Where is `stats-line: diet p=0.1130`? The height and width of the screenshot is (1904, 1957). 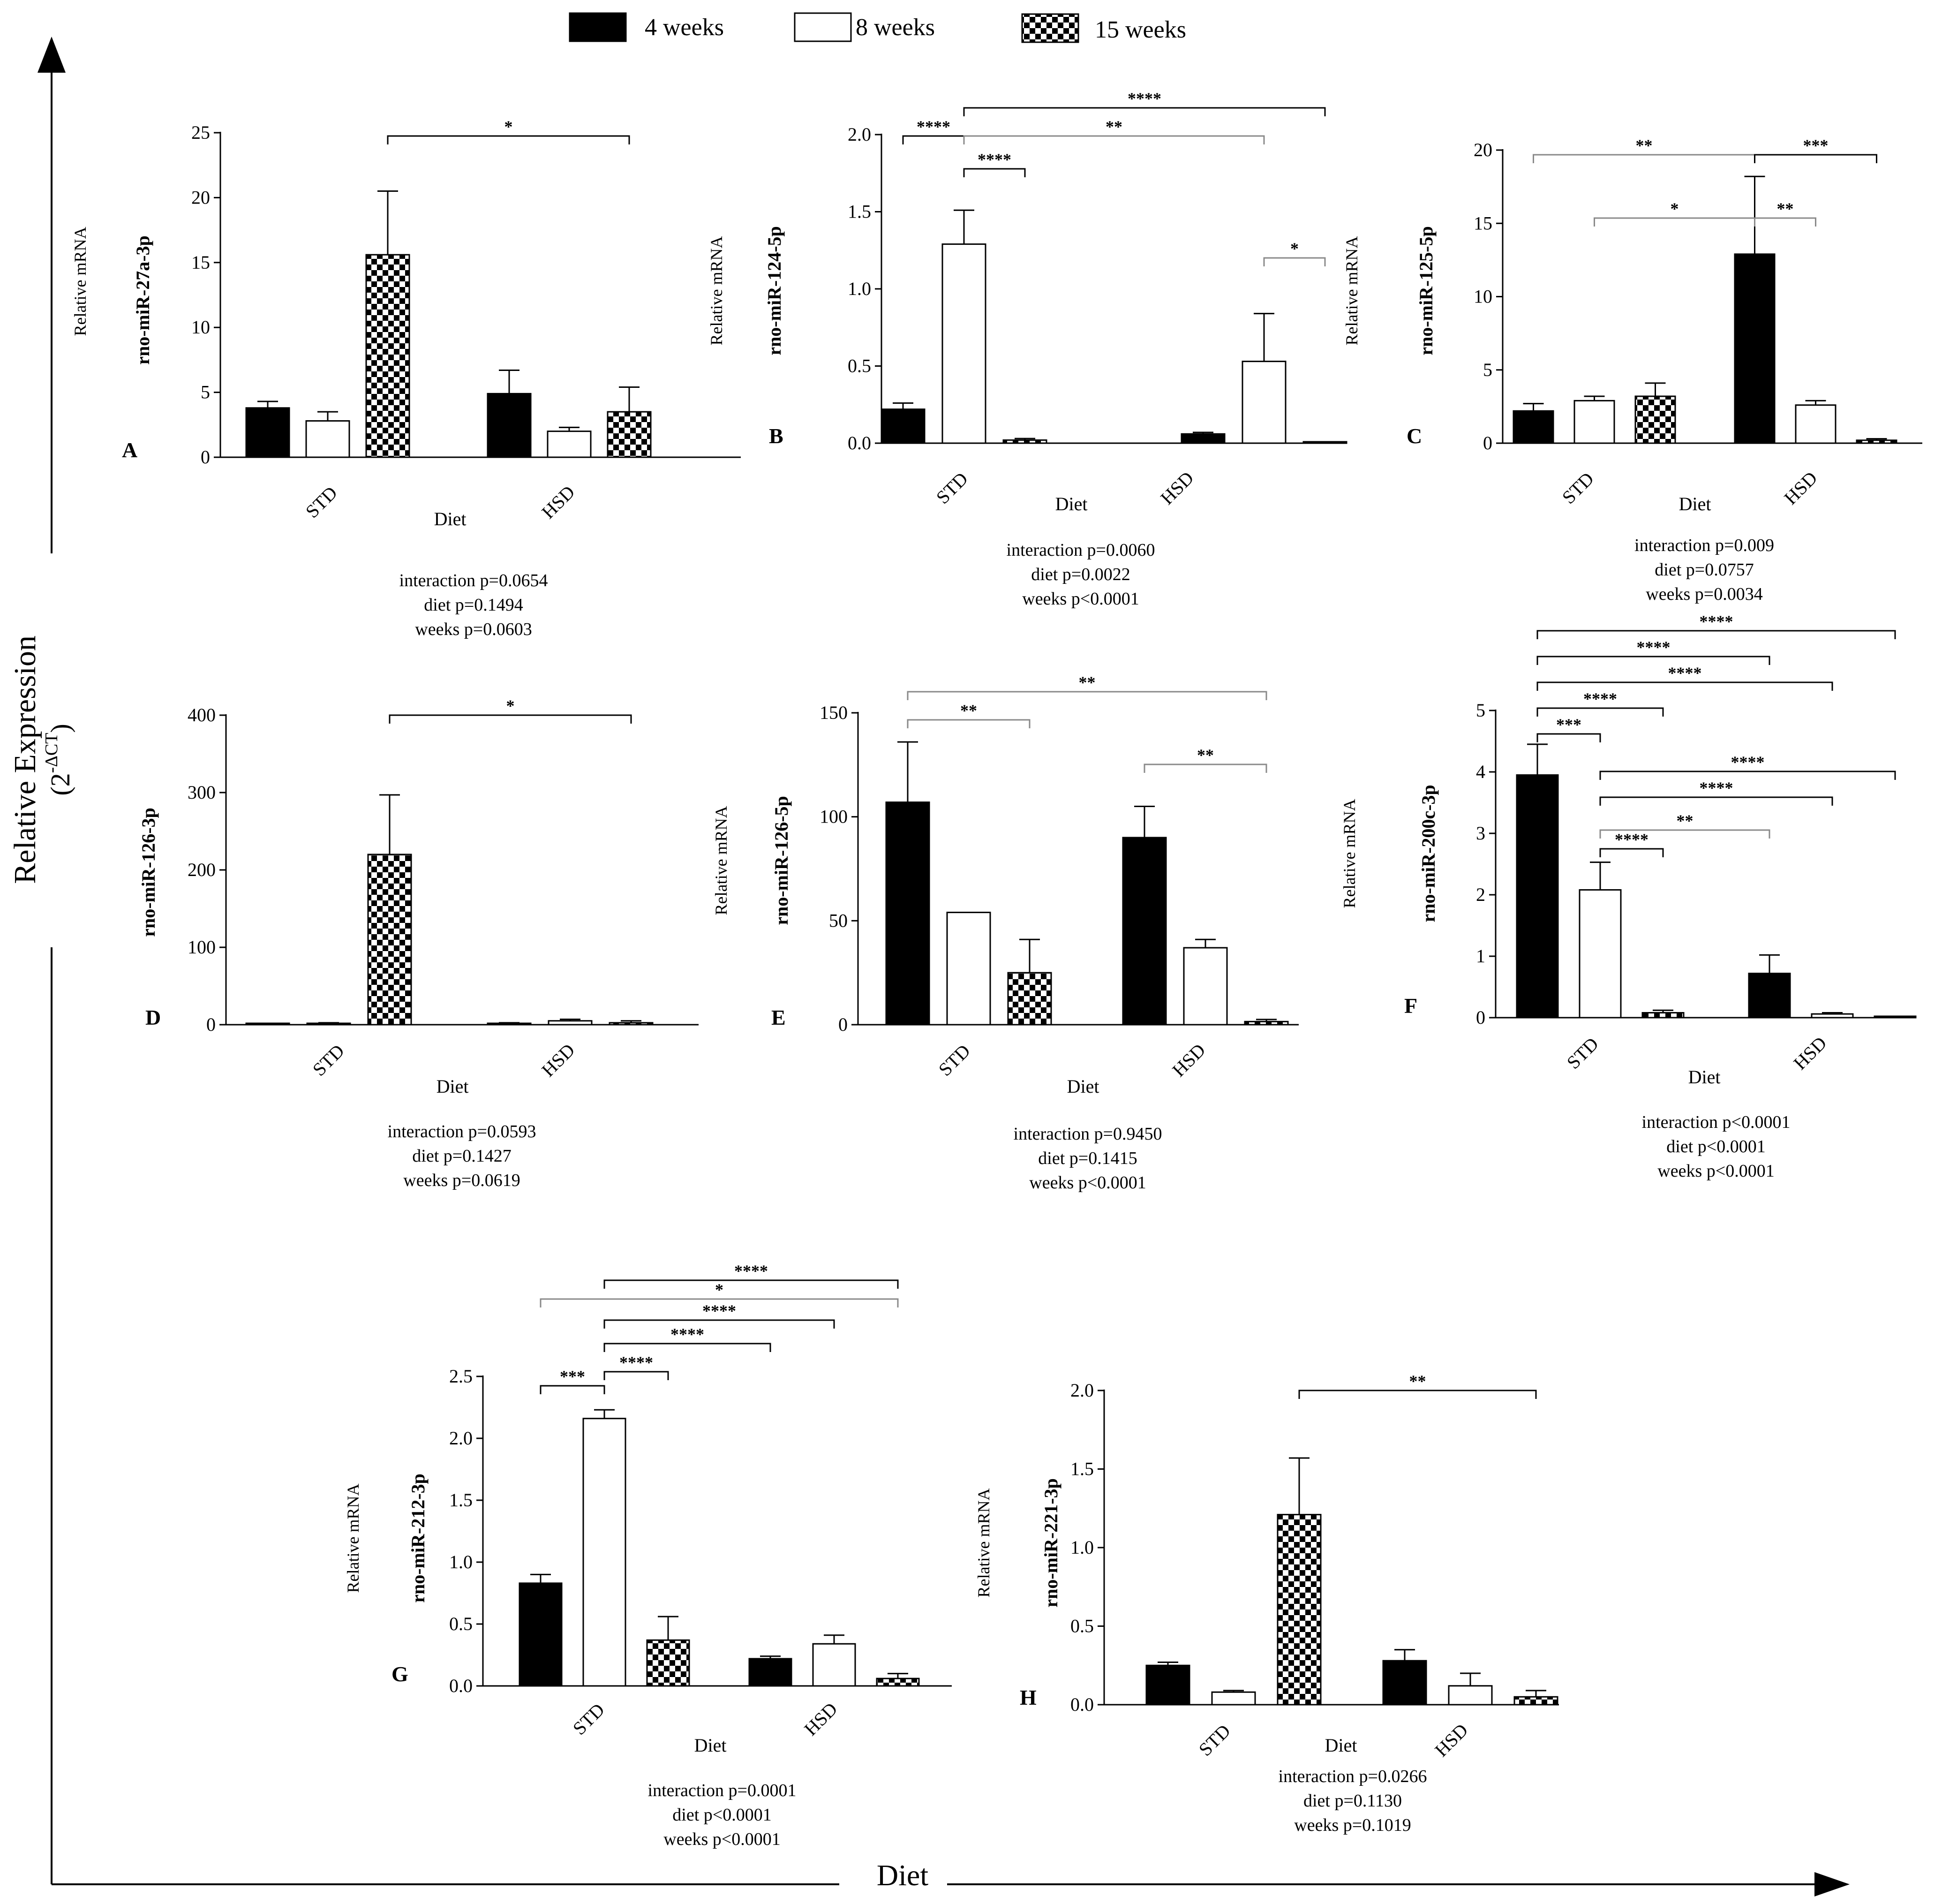 stats-line: diet p=0.1130 is located at coordinates (1352, 1801).